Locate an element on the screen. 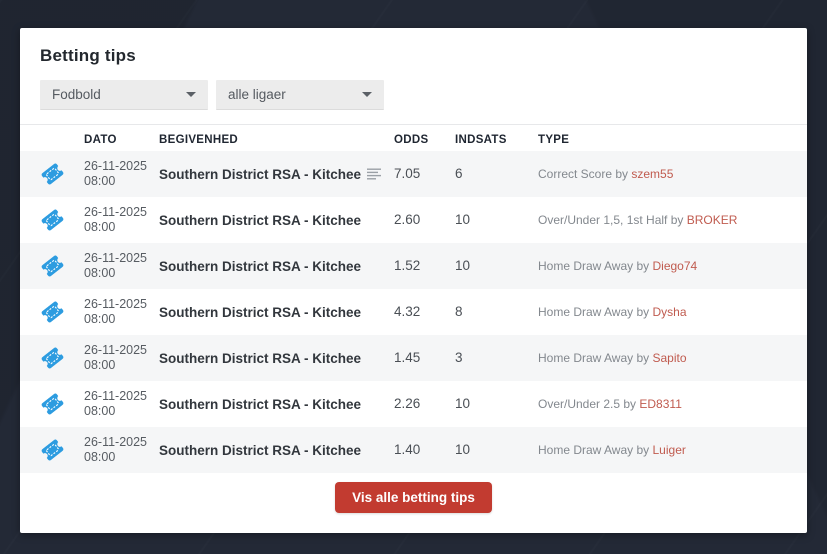 The height and width of the screenshot is (554, 827). league-select-value: alle ligaer is located at coordinates (257, 94).